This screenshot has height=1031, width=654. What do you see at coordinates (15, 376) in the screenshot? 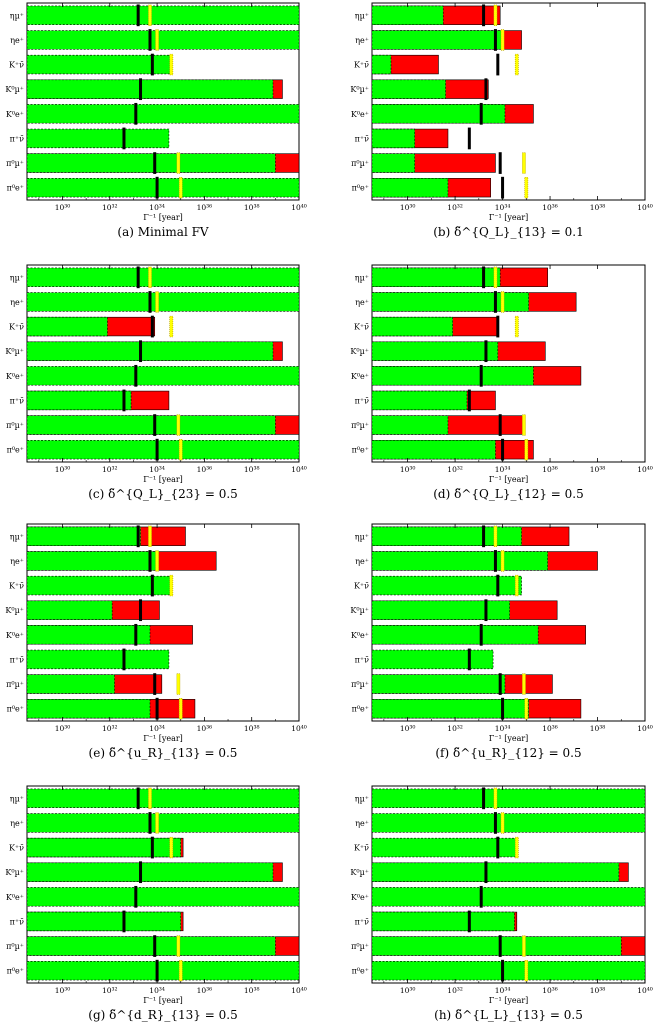
I see `channel-label: K⁰e⁺` at bounding box center [15, 376].